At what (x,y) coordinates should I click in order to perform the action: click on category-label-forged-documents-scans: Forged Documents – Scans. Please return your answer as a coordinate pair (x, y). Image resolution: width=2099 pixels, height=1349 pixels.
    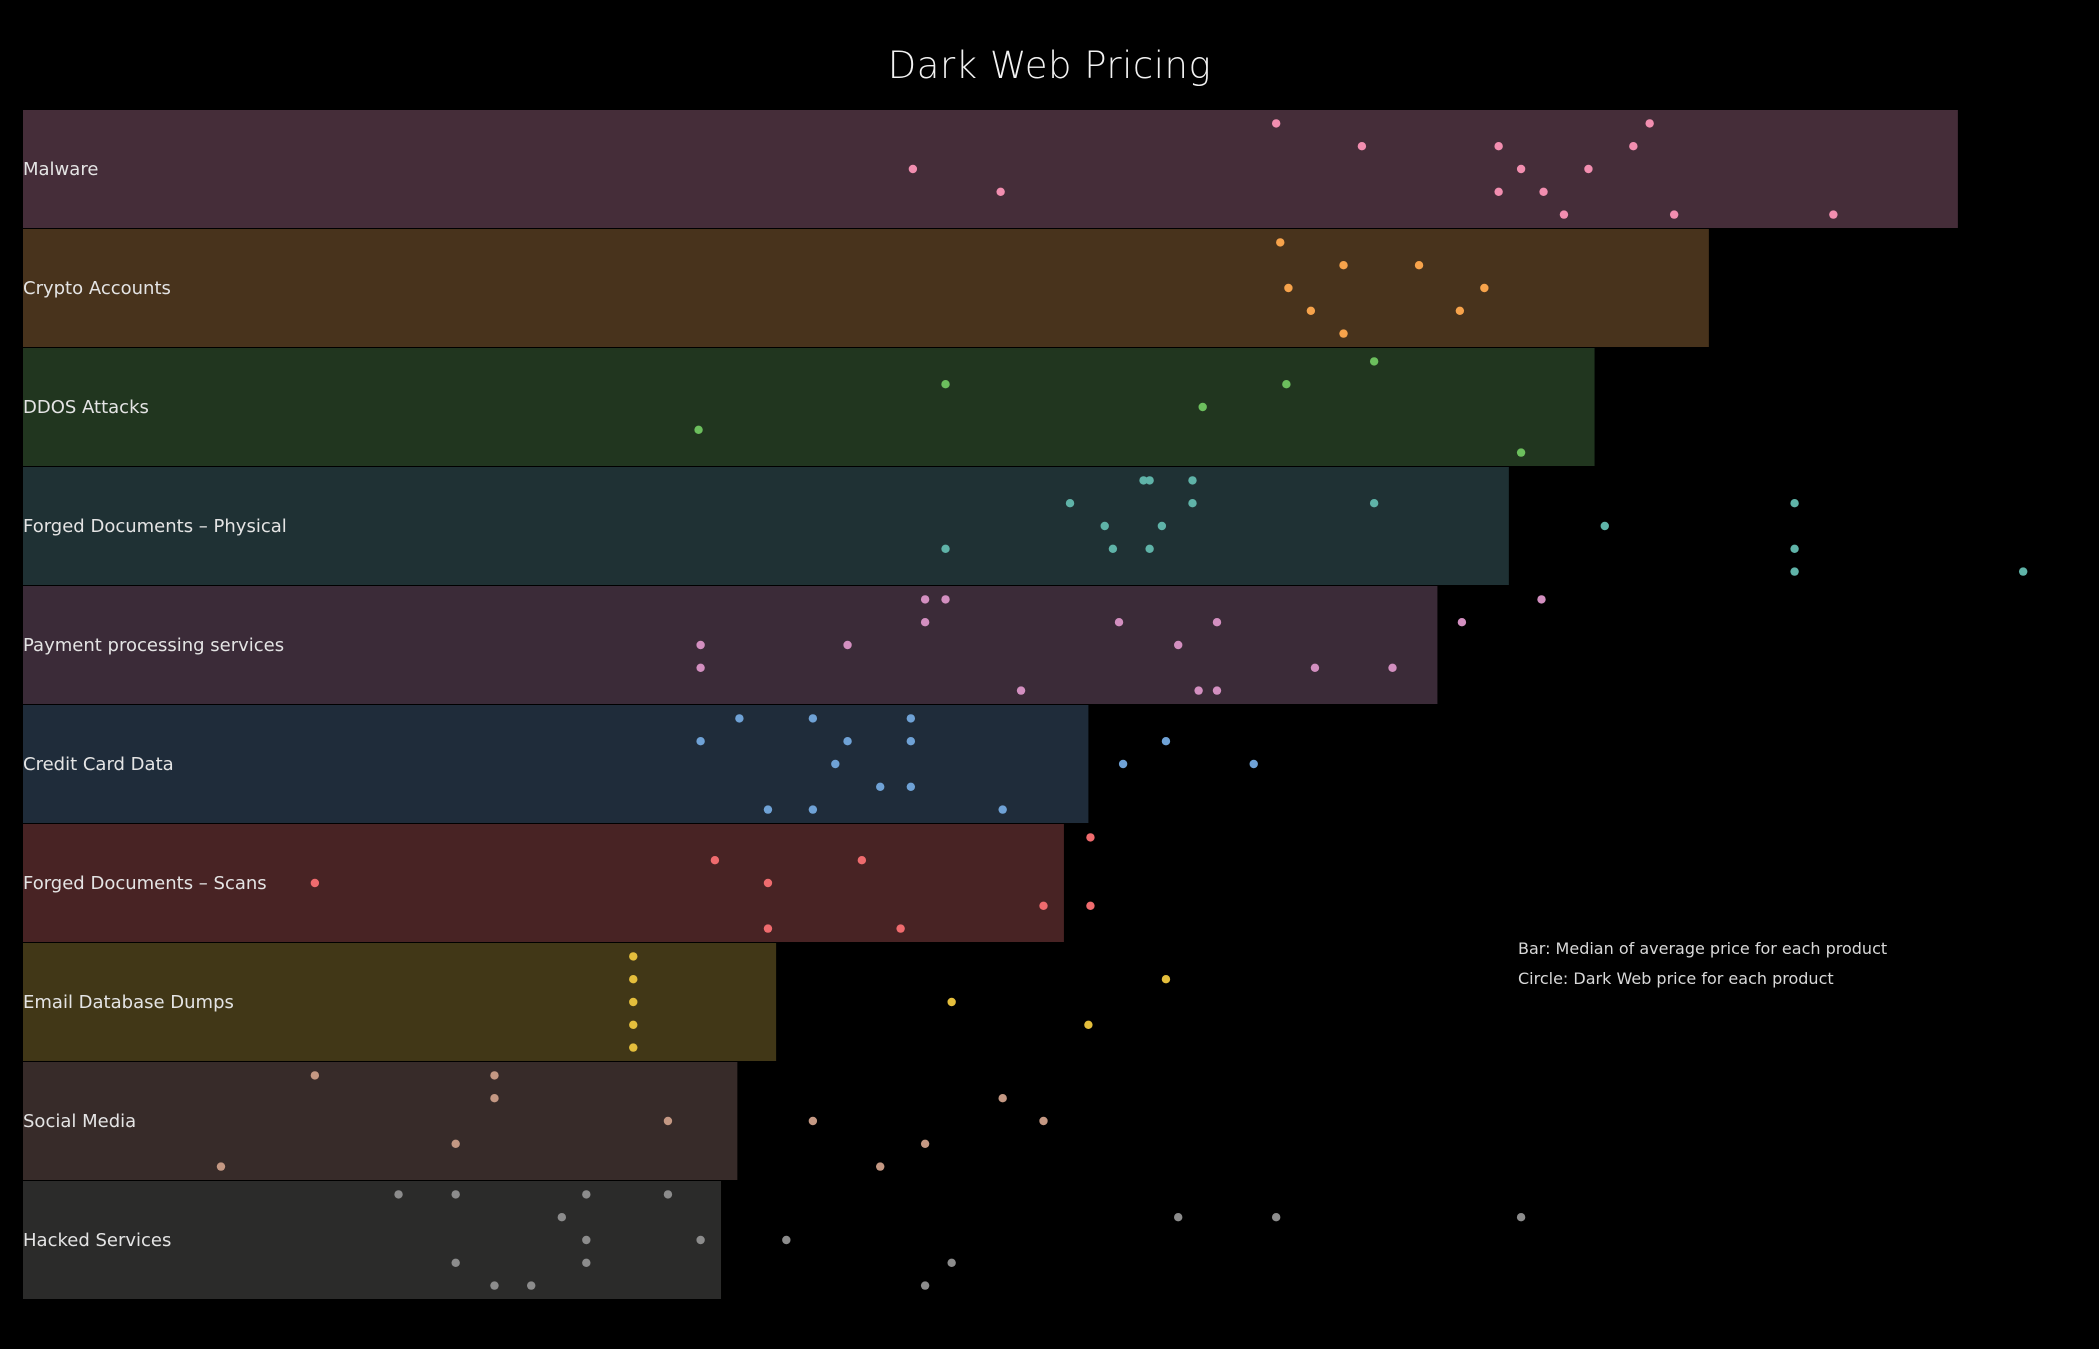
    Looking at the image, I should click on (145, 883).